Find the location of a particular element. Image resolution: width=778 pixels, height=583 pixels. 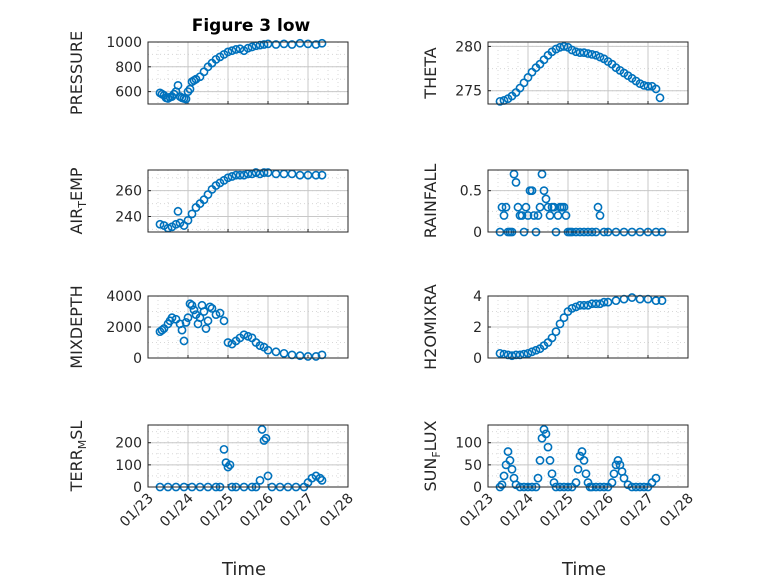

figure-title: Figure 3 low is located at coordinates (251, 26).